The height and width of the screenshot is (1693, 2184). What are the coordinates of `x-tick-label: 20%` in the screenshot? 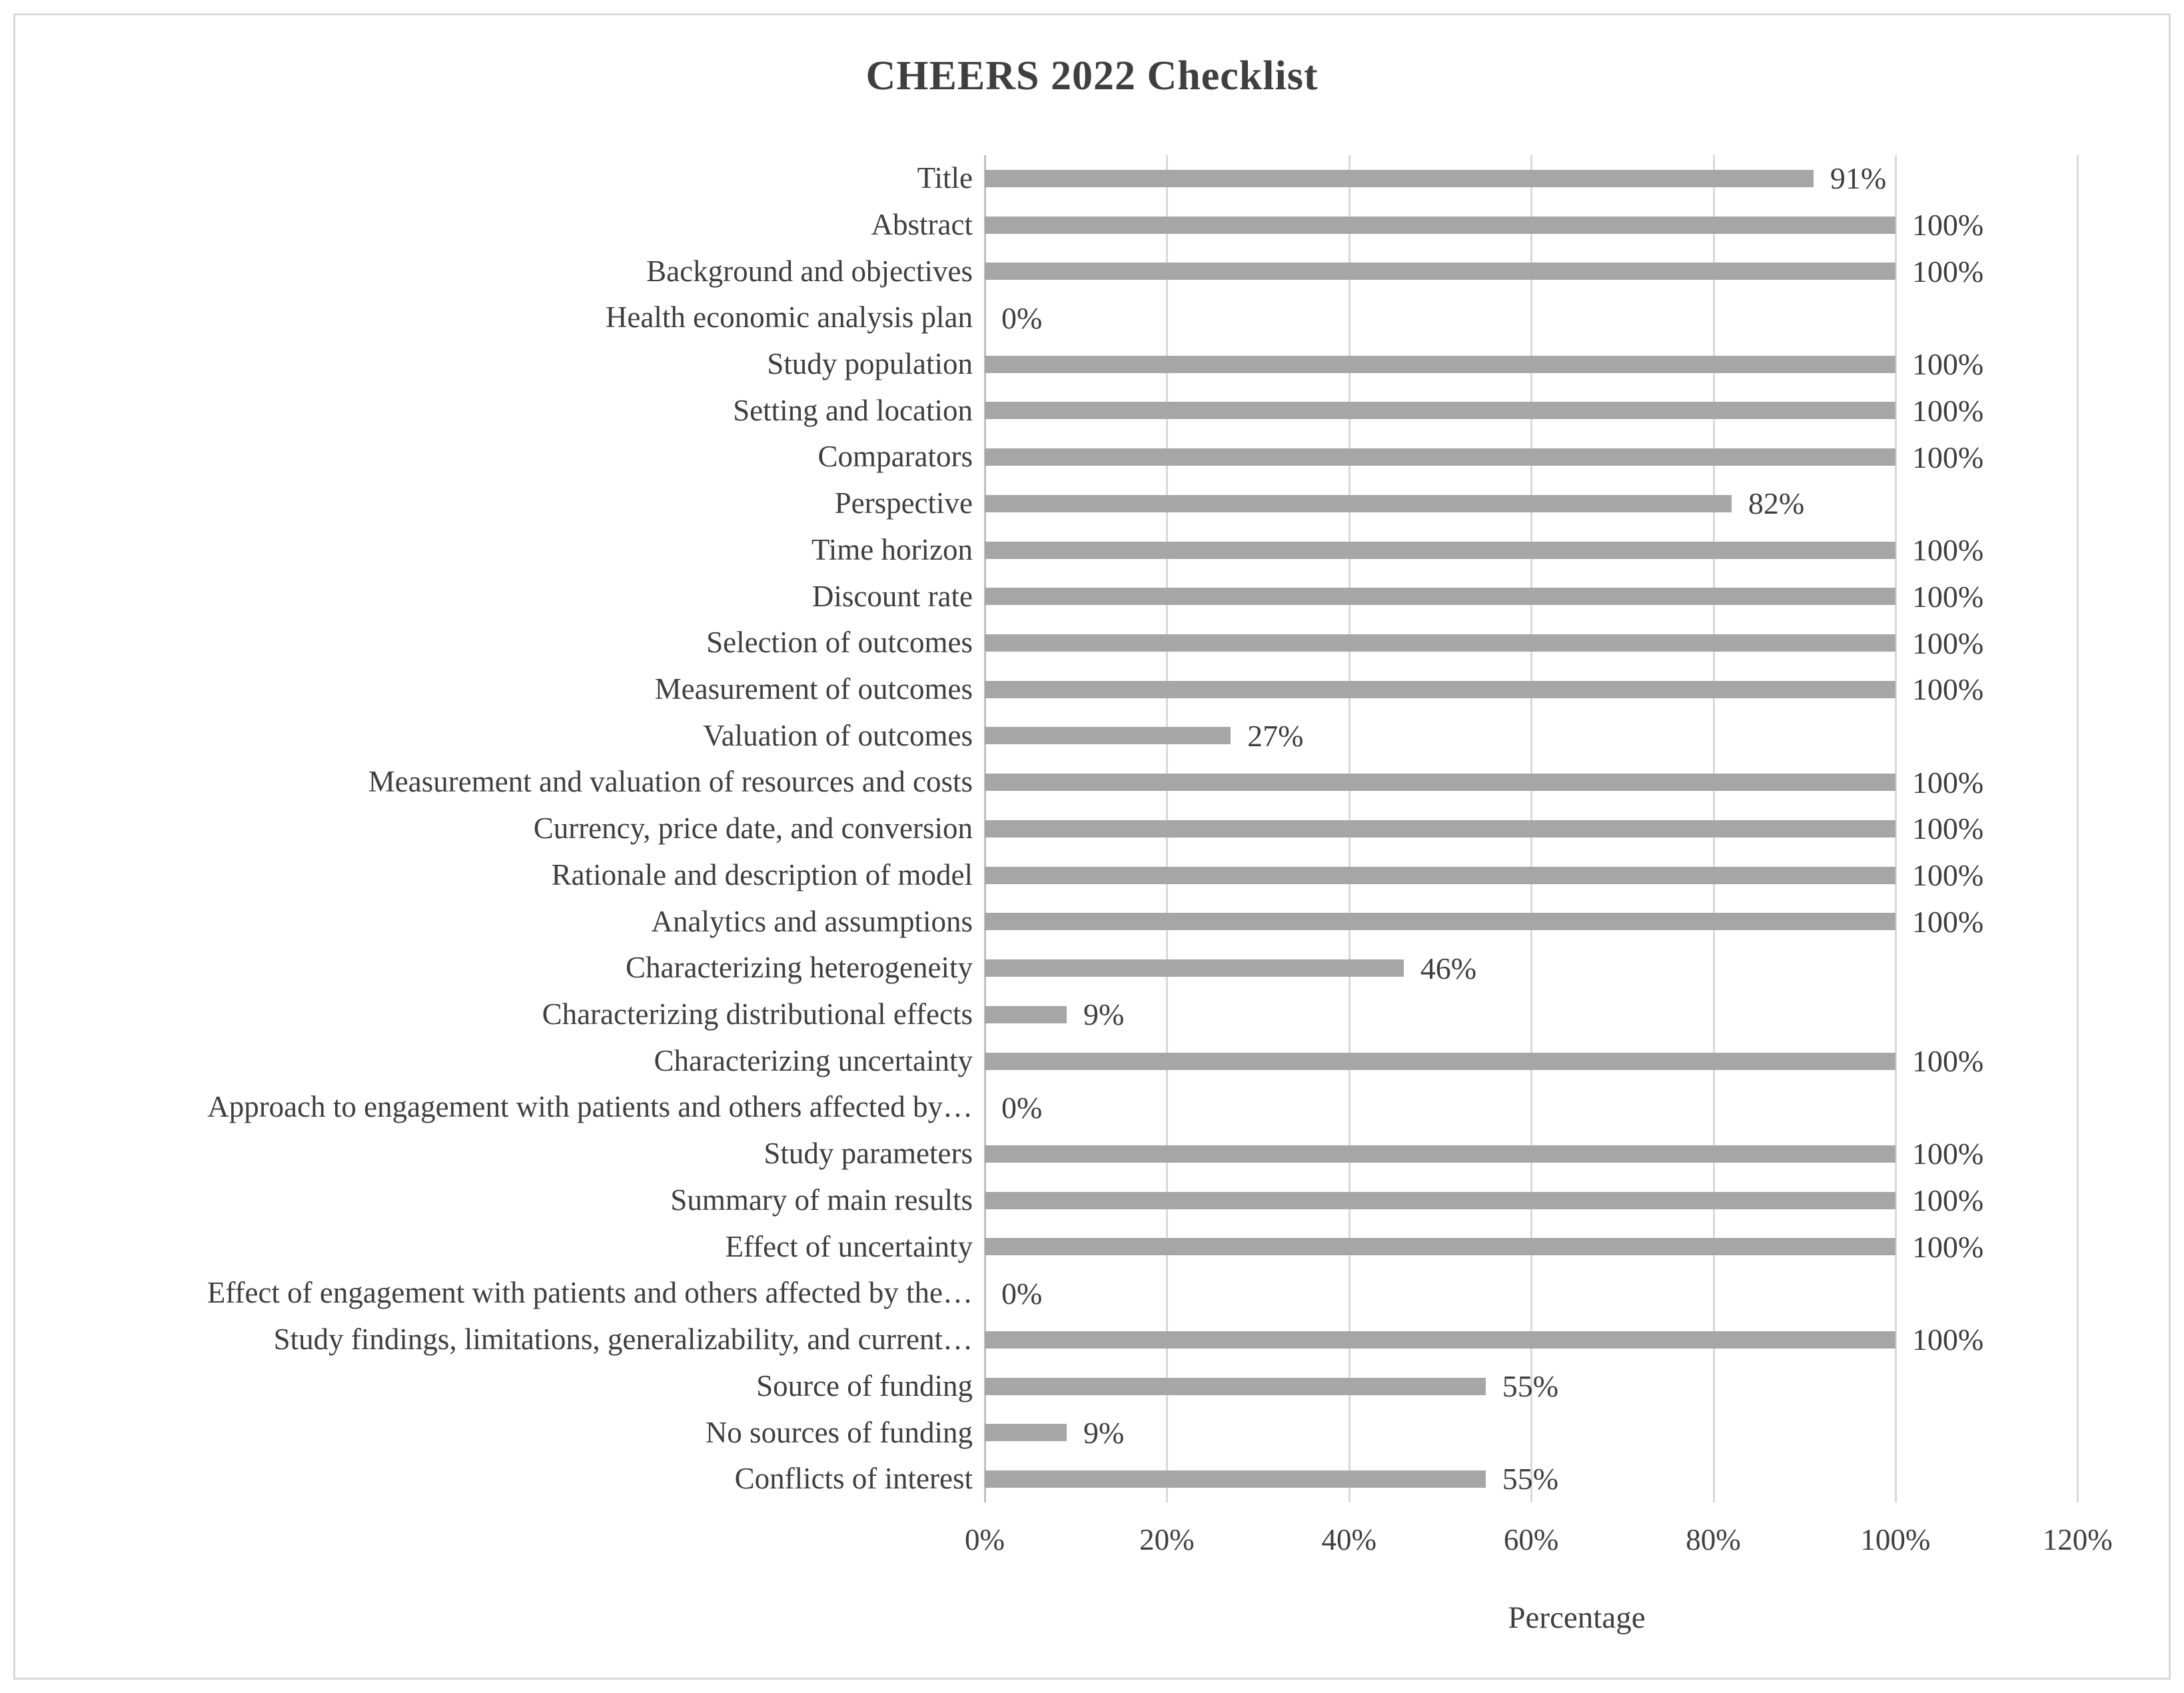 It's located at (1167, 1539).